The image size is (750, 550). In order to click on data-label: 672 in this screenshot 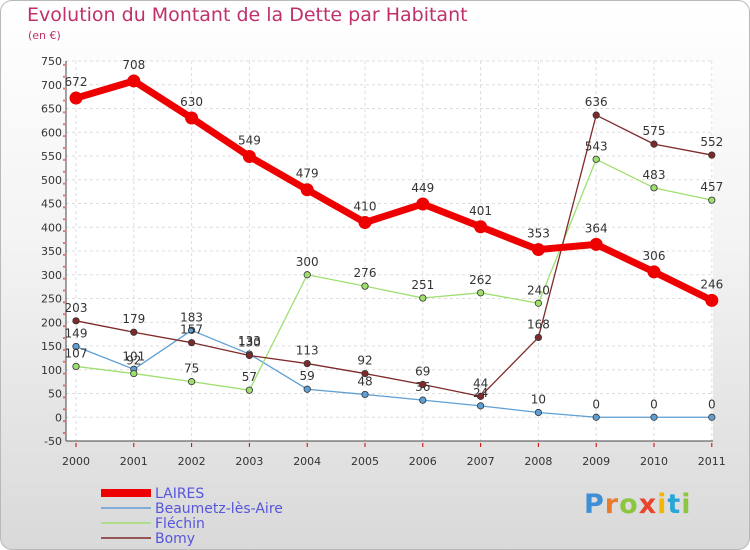, I will do `click(76, 82)`.